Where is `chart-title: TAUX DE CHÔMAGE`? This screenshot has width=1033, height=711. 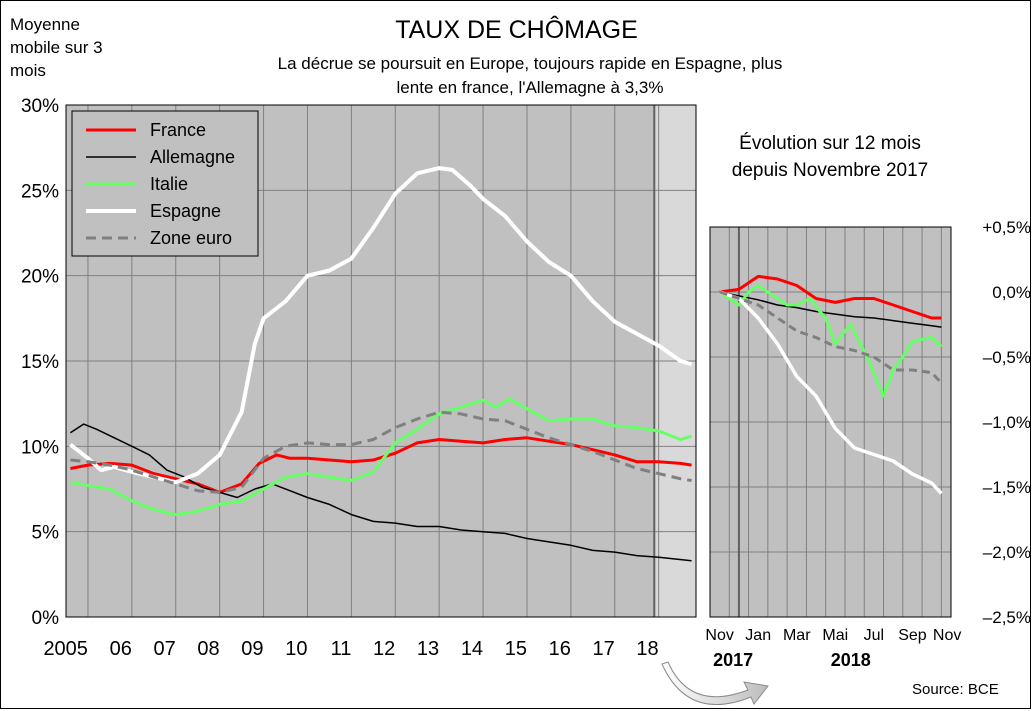 chart-title: TAUX DE CHÔMAGE is located at coordinates (516, 30).